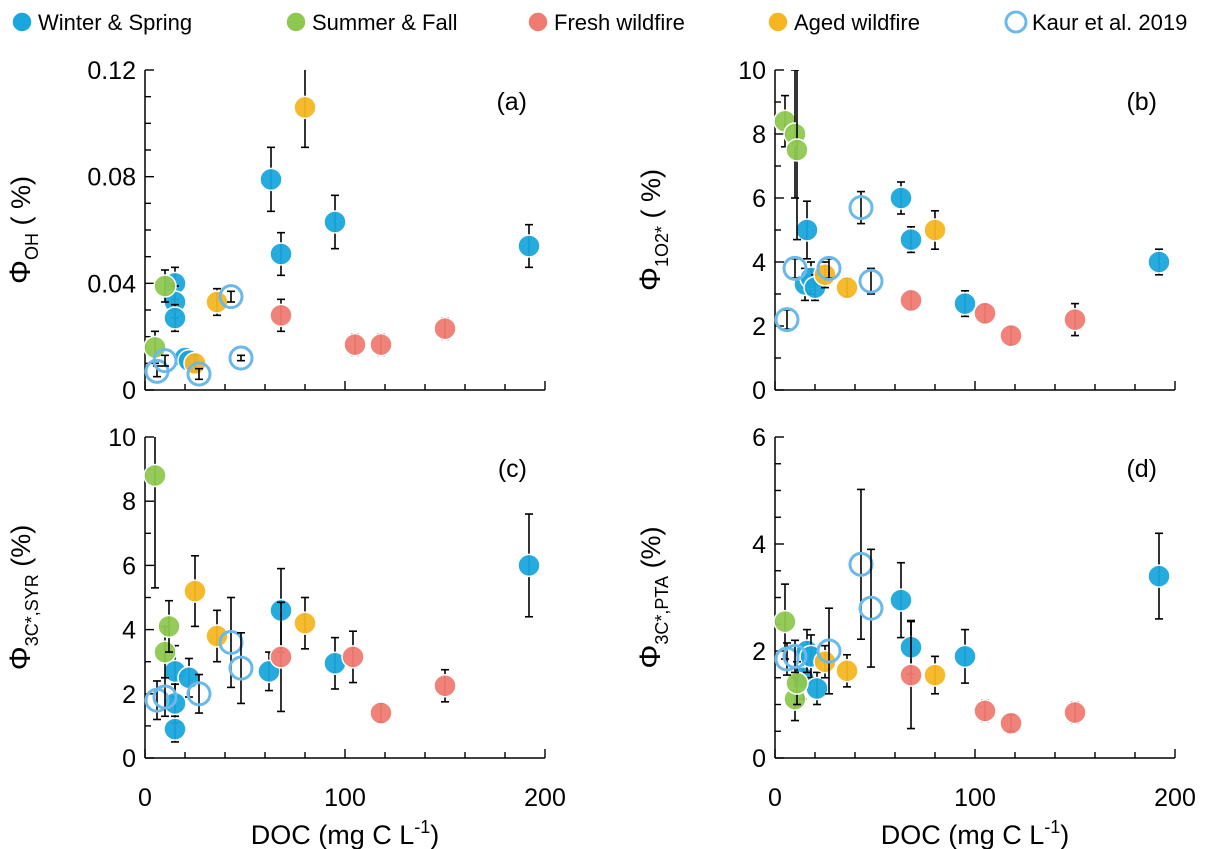  Describe the element at coordinates (1141, 102) in the screenshot. I see `panel-label: (b)` at that location.